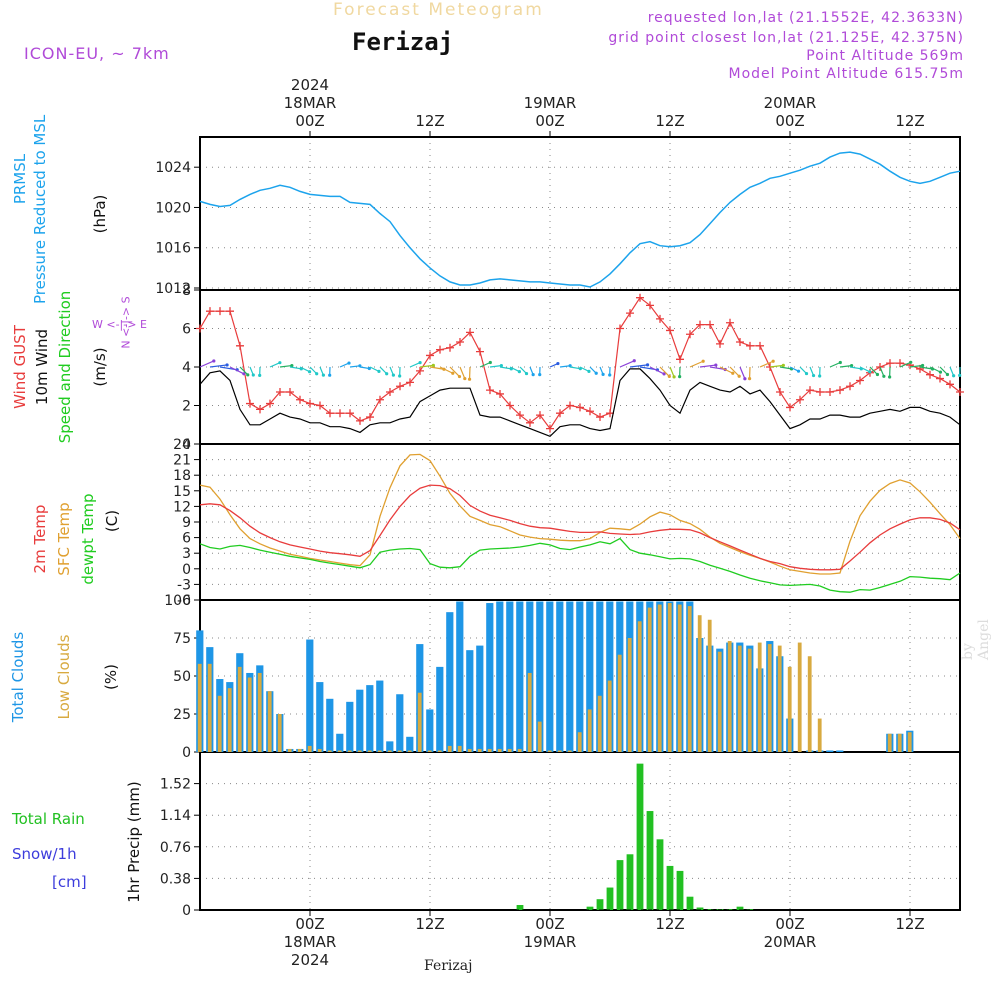 This screenshot has height=1000, width=1000. I want to click on y-tick-label: 25, so click(182, 715).